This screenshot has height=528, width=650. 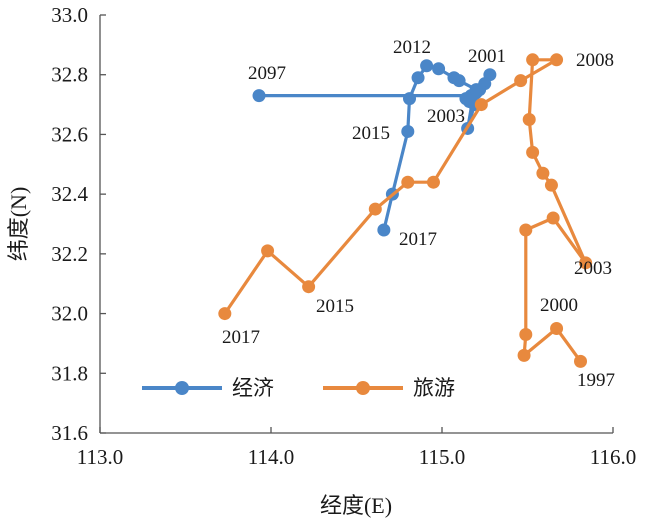 What do you see at coordinates (298, 388) in the screenshot?
I see `legend: 经济 旅游` at bounding box center [298, 388].